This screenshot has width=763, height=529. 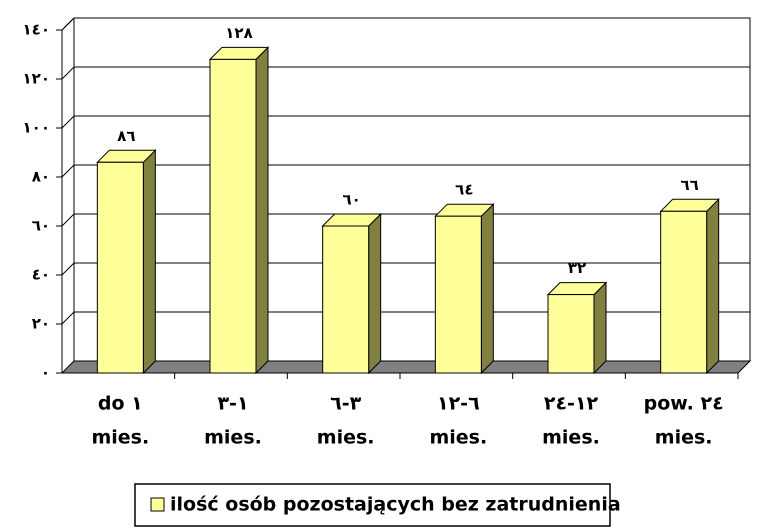 I want to click on floor, so click(x=406, y=367).